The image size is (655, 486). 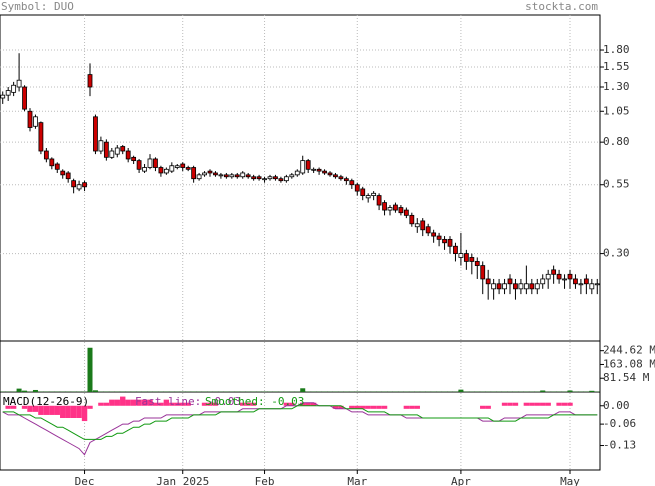 I want to click on y-tick-label: -0.06, so click(x=619, y=423).